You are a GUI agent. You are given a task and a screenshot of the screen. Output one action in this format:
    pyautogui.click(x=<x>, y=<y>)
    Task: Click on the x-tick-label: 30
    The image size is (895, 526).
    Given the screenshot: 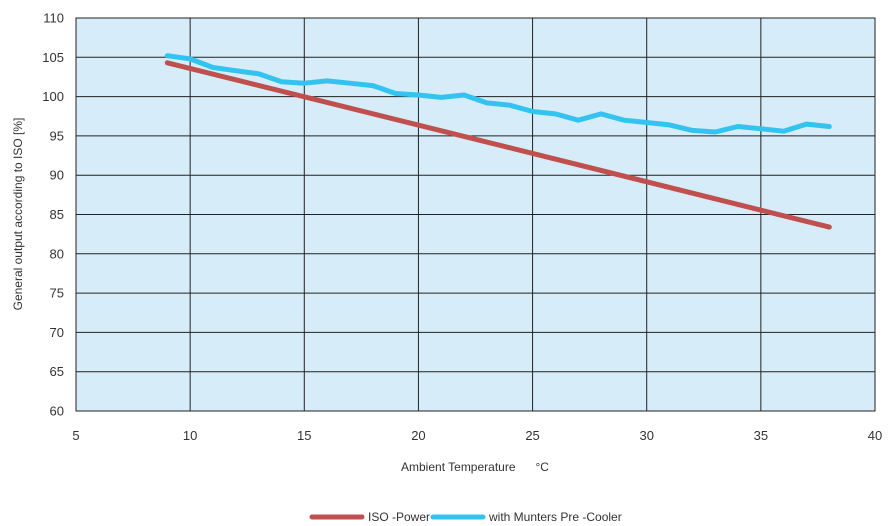 What is the action you would take?
    pyautogui.click(x=646, y=435)
    